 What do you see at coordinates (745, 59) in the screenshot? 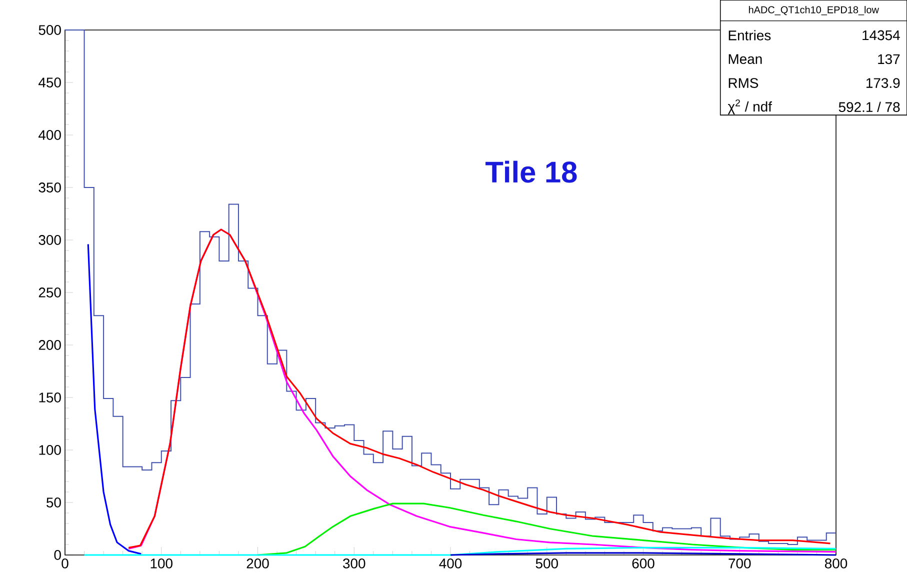
I see `annotation: Mean` at bounding box center [745, 59].